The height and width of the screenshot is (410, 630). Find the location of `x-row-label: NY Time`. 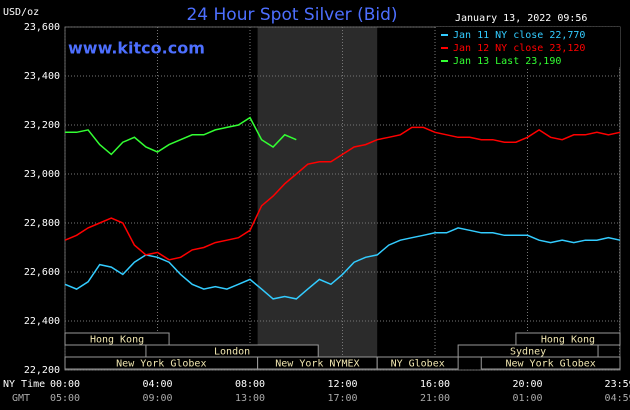

x-row-label: NY Time is located at coordinates (24, 384).